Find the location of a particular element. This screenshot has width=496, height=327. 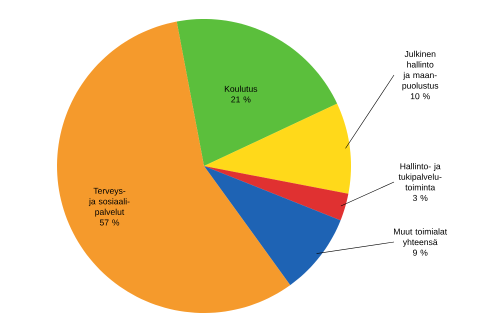

data-label: 57 % is located at coordinates (110, 223).